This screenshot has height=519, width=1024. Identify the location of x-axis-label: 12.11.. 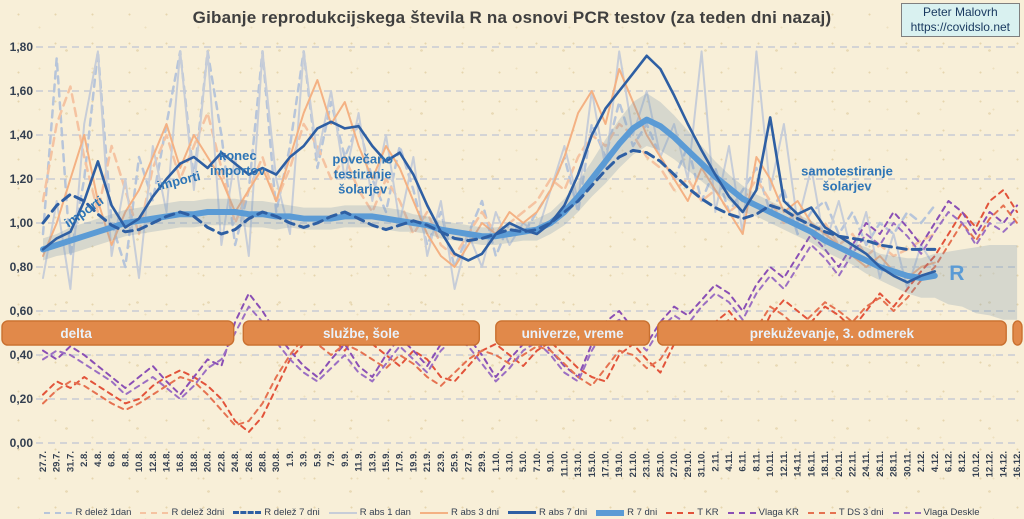
(784, 464).